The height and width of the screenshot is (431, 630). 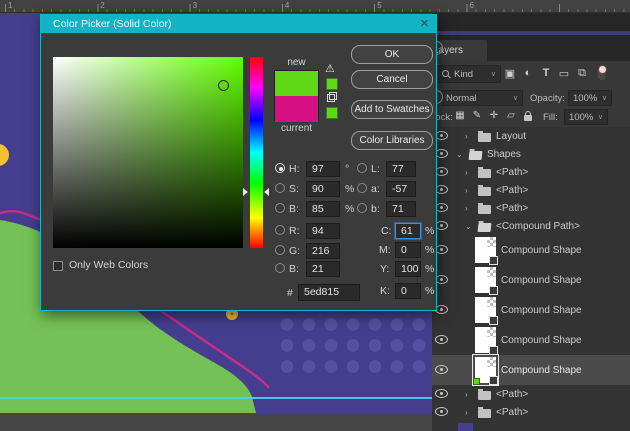 I want to click on fill-dropdown: 100% ∨, so click(x=586, y=117).